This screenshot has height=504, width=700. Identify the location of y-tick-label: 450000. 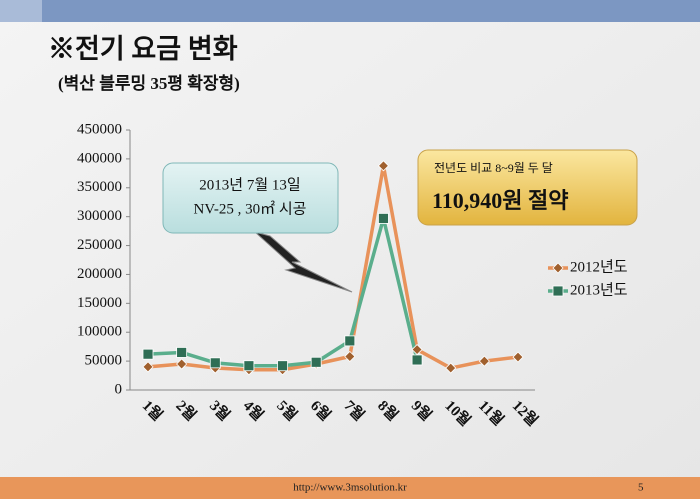
(99, 129).